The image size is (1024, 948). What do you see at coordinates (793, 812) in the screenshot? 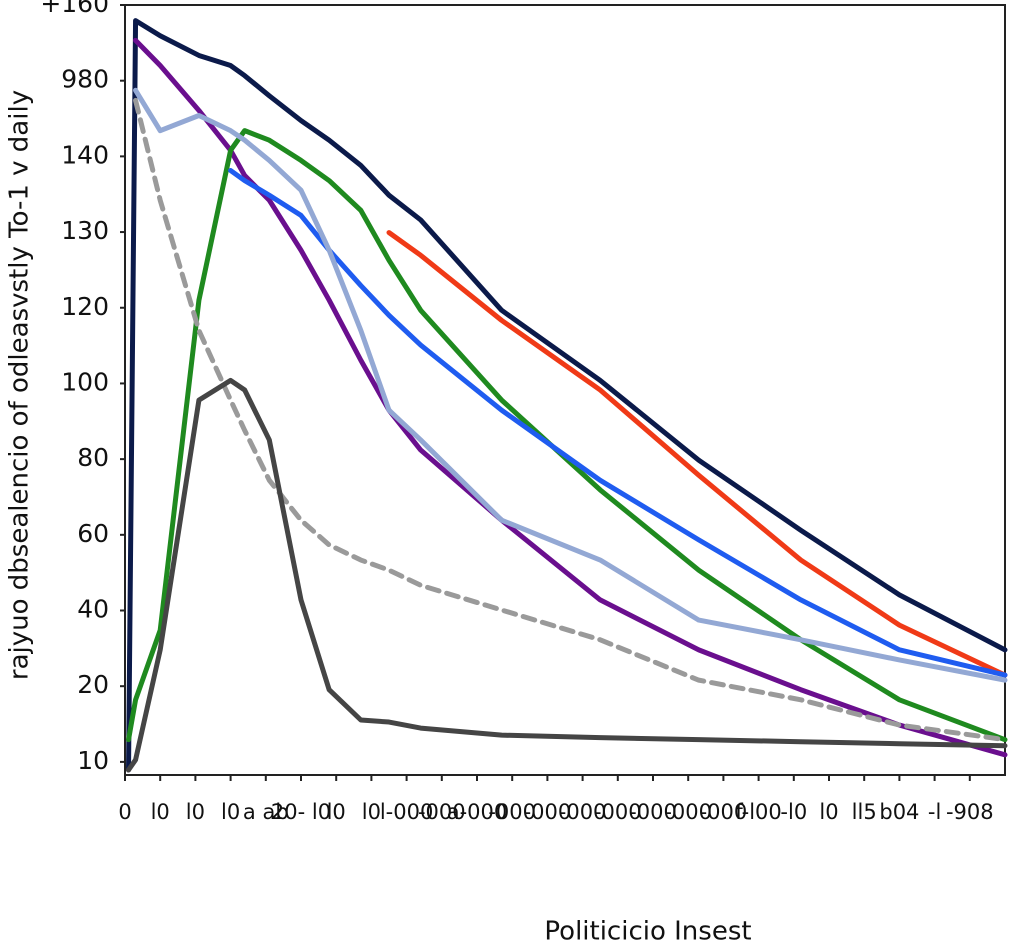
I see `x-tick-label: -l0` at bounding box center [793, 812].